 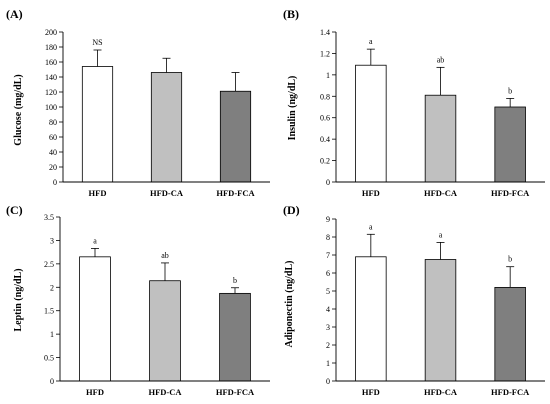 What do you see at coordinates (325, 118) in the screenshot?
I see `y-tick-label: 0.6` at bounding box center [325, 118].